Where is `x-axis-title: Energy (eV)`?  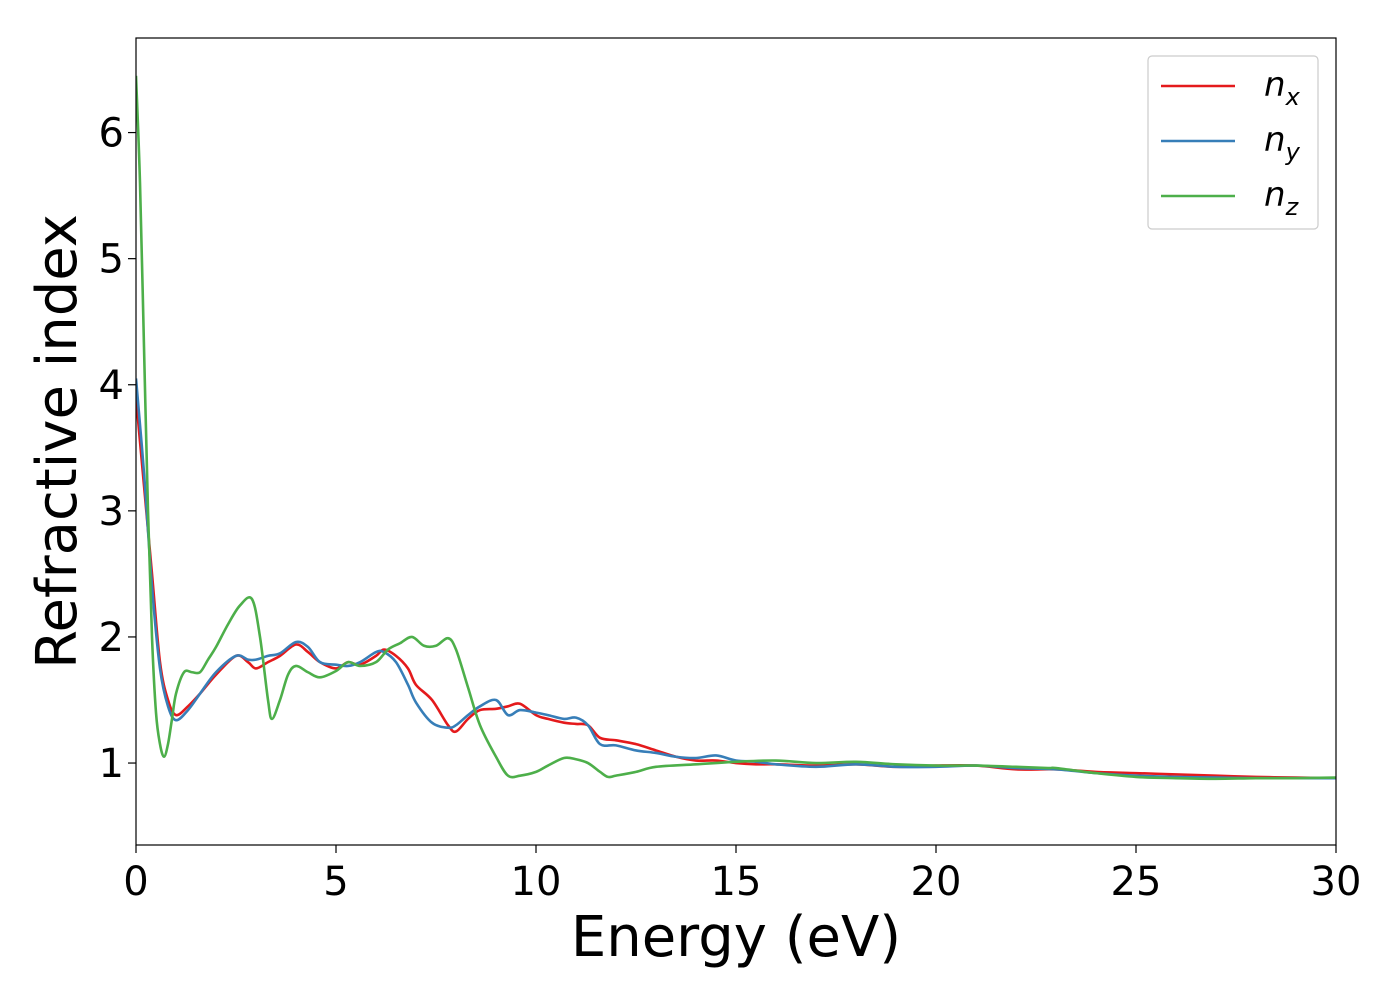 x-axis-title: Energy (eV) is located at coordinates (736, 937).